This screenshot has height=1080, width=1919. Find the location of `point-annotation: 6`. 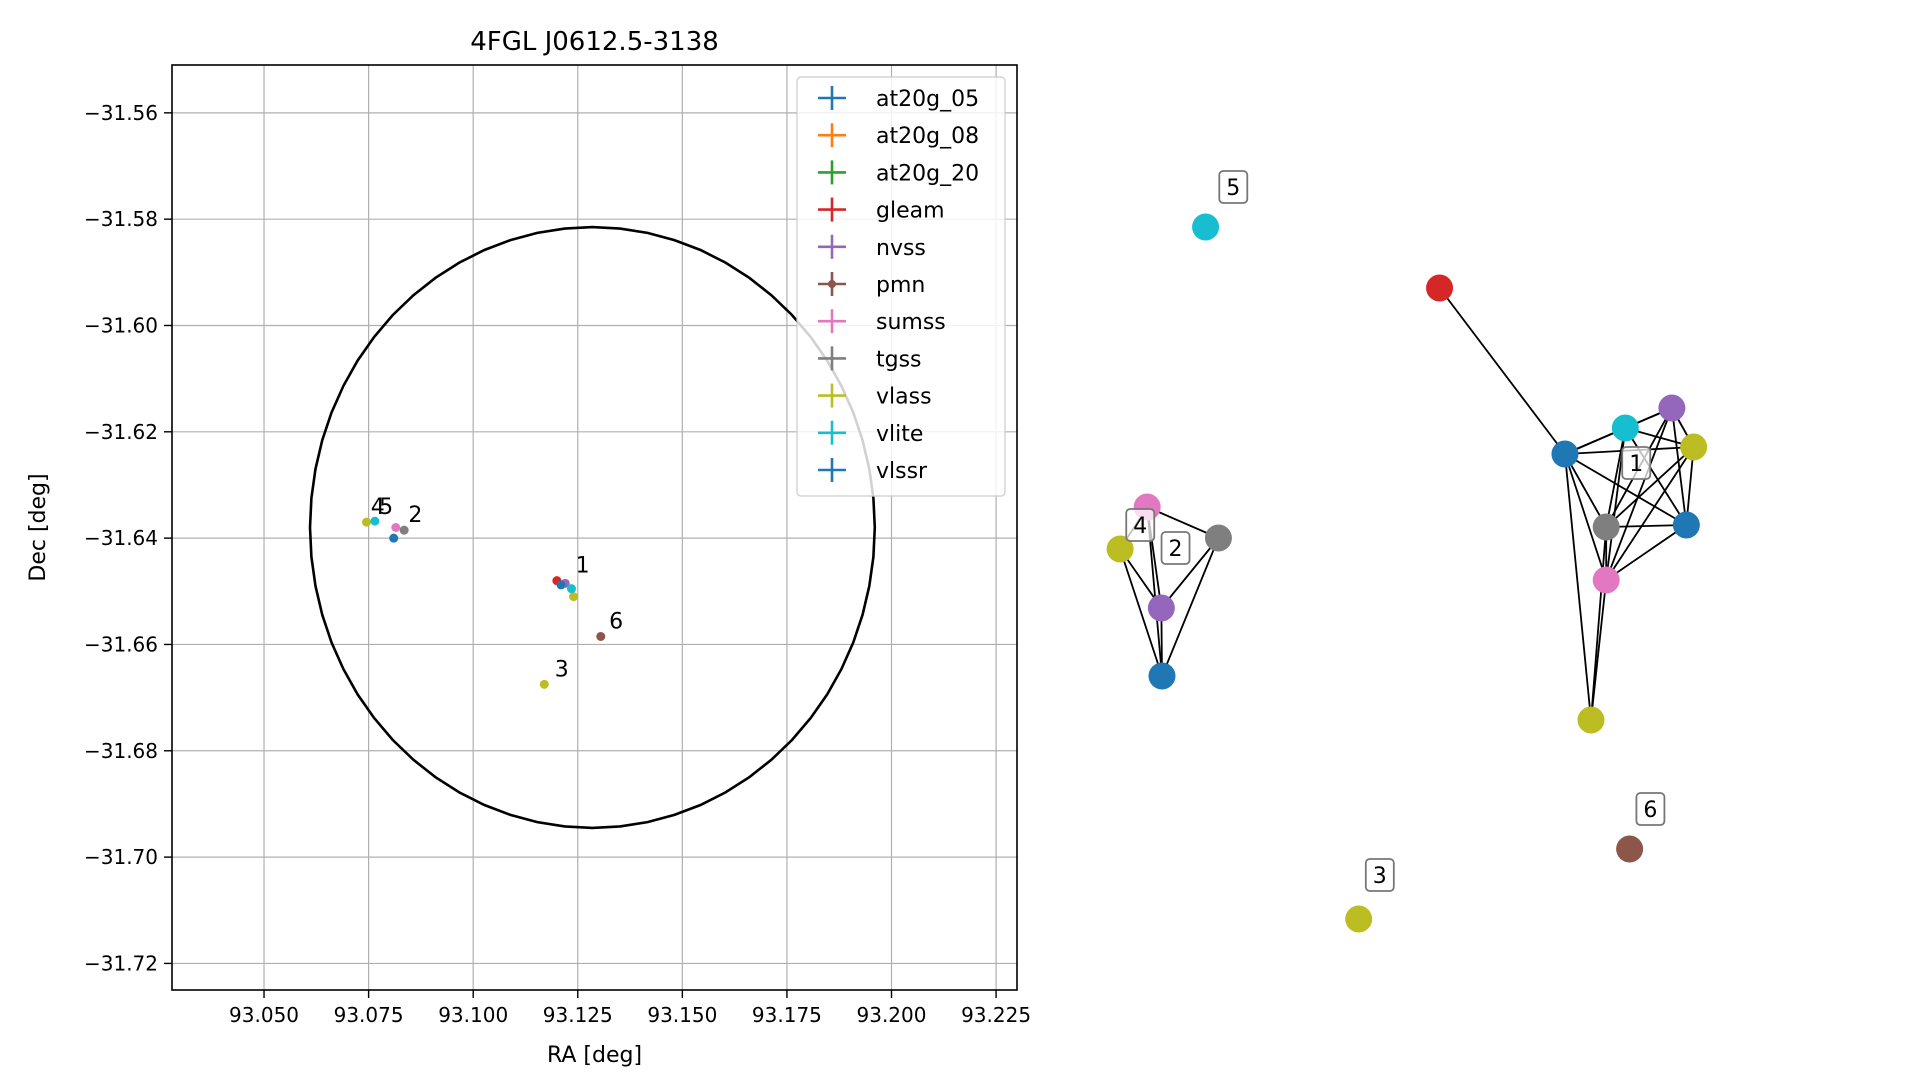

point-annotation: 6 is located at coordinates (616, 622).